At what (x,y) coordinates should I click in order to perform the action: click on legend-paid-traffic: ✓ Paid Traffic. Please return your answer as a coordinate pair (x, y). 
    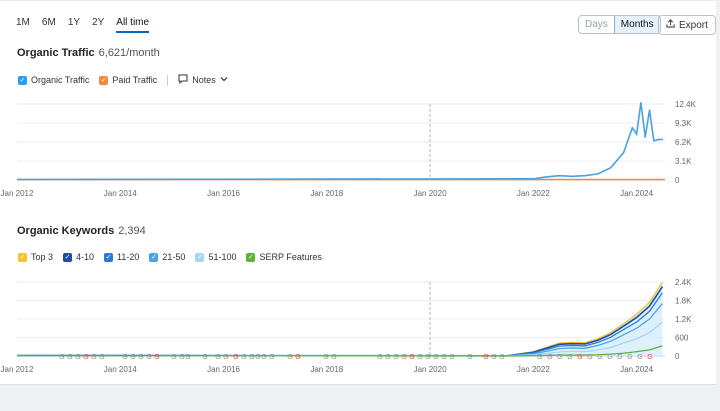
    Looking at the image, I should click on (128, 80).